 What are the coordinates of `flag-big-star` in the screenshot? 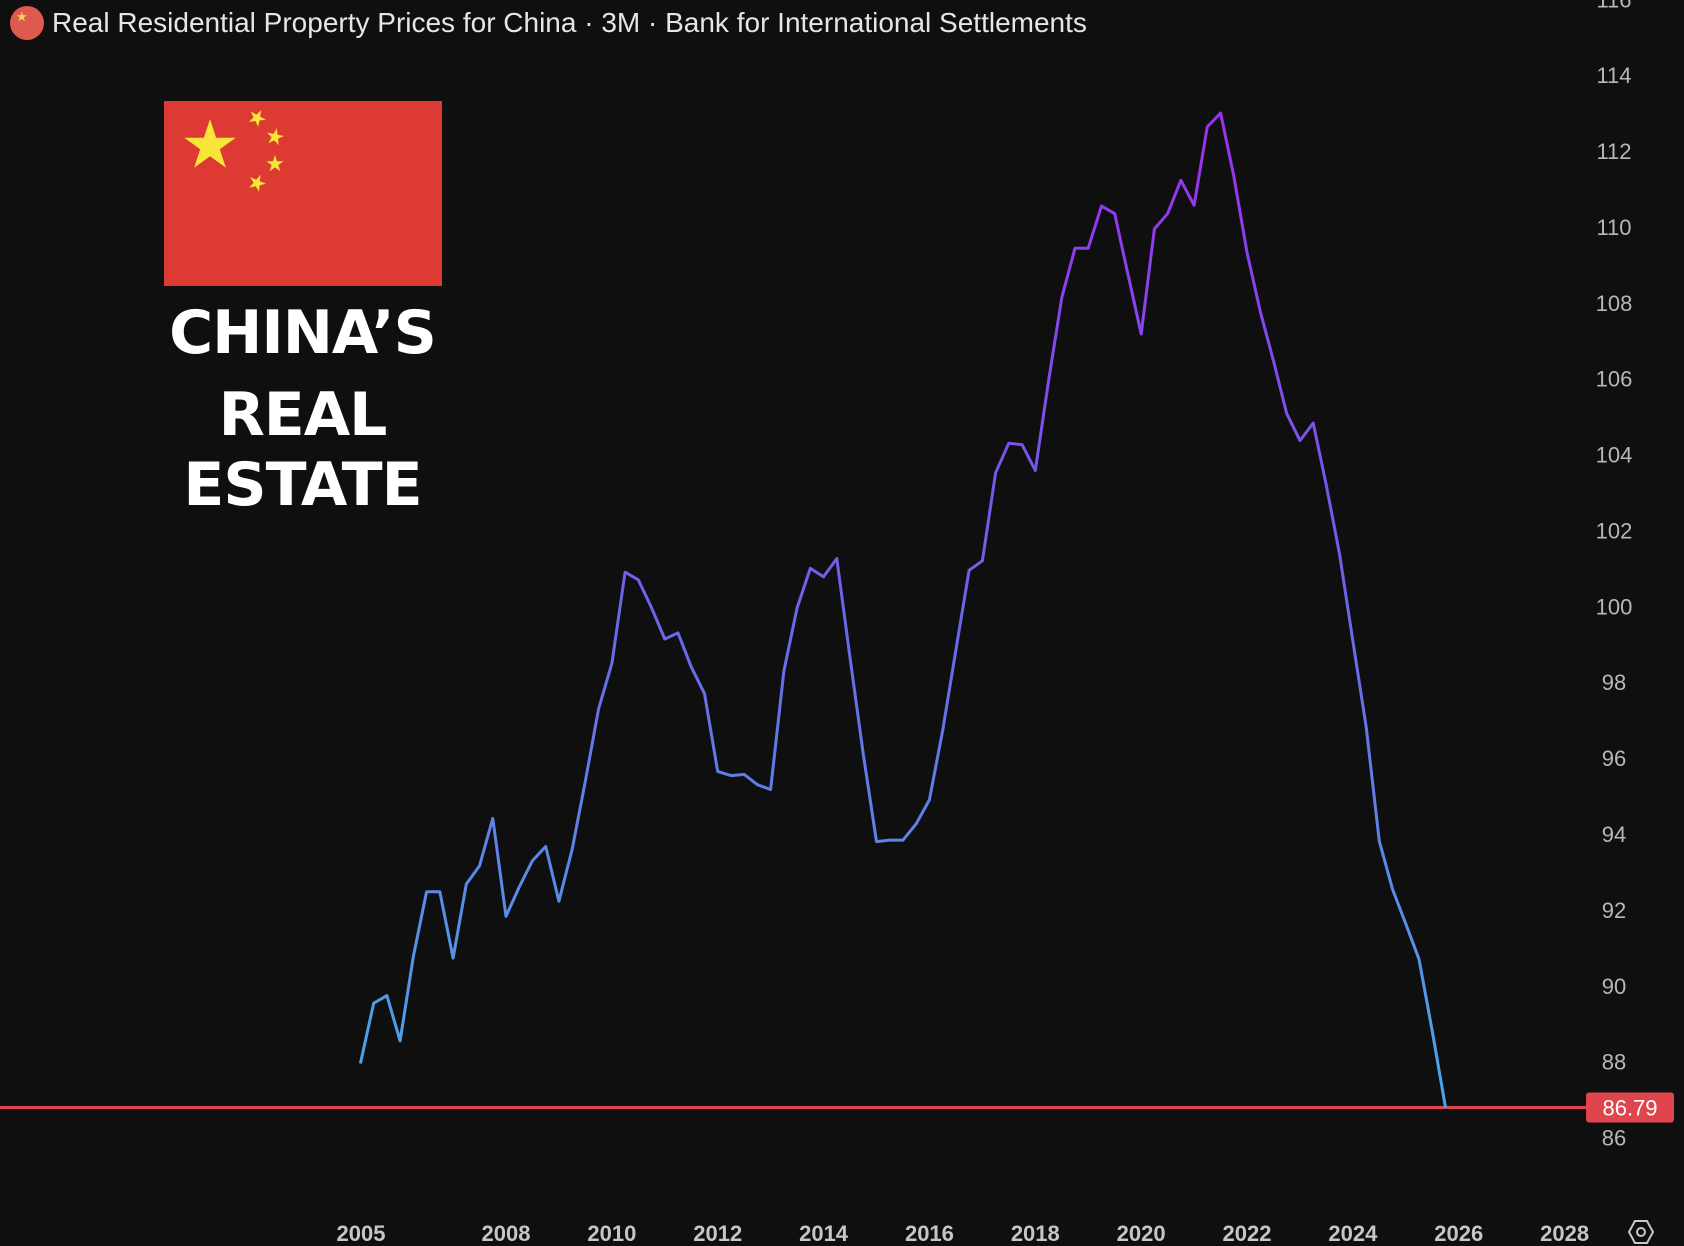 It's located at (210, 143).